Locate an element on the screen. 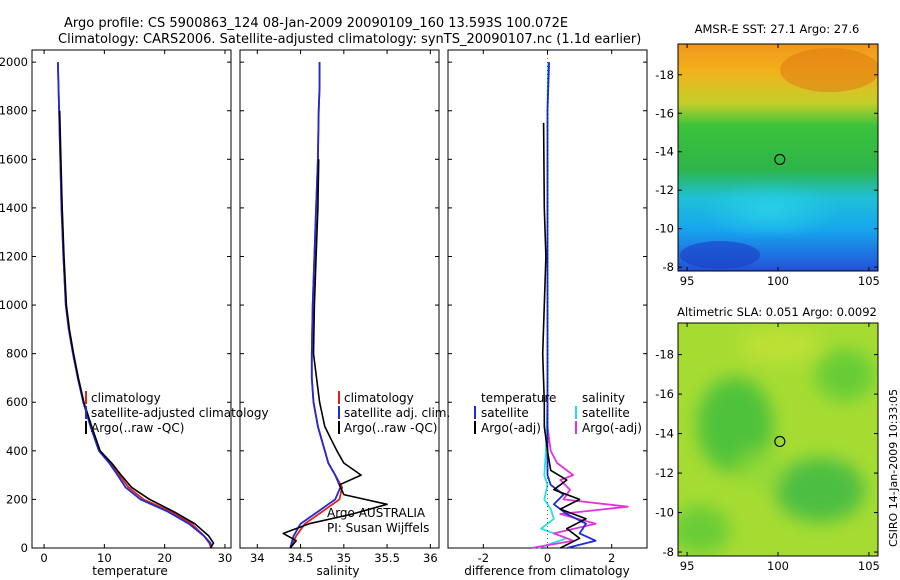 The height and width of the screenshot is (580, 900). salinity-axis-label: salinity is located at coordinates (337, 571).